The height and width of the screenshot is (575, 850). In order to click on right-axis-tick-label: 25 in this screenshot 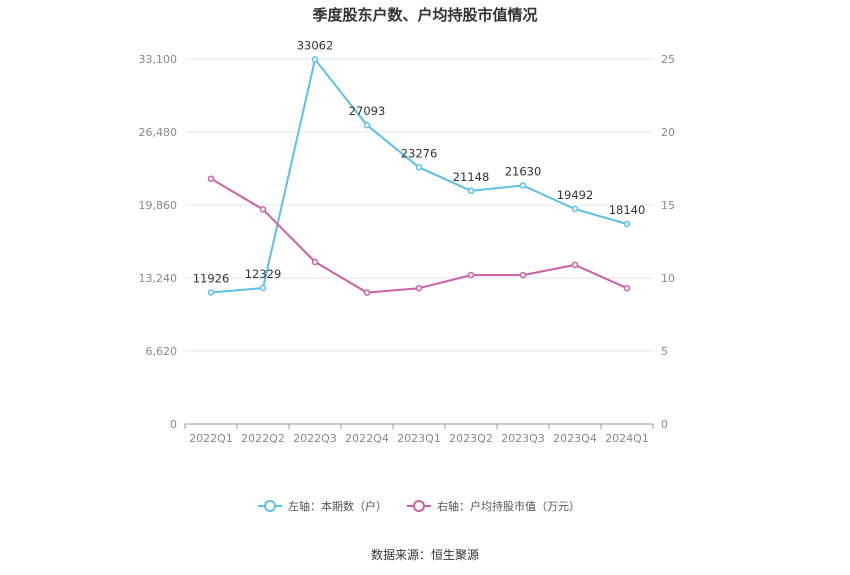, I will do `click(668, 59)`.